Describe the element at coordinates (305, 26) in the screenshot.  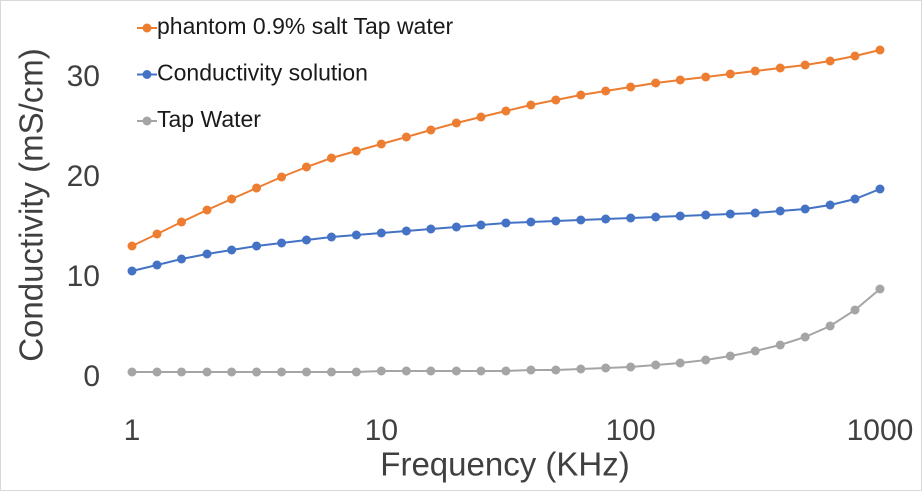
I see `legend-label: phantom 0.9% salt Tap water` at that location.